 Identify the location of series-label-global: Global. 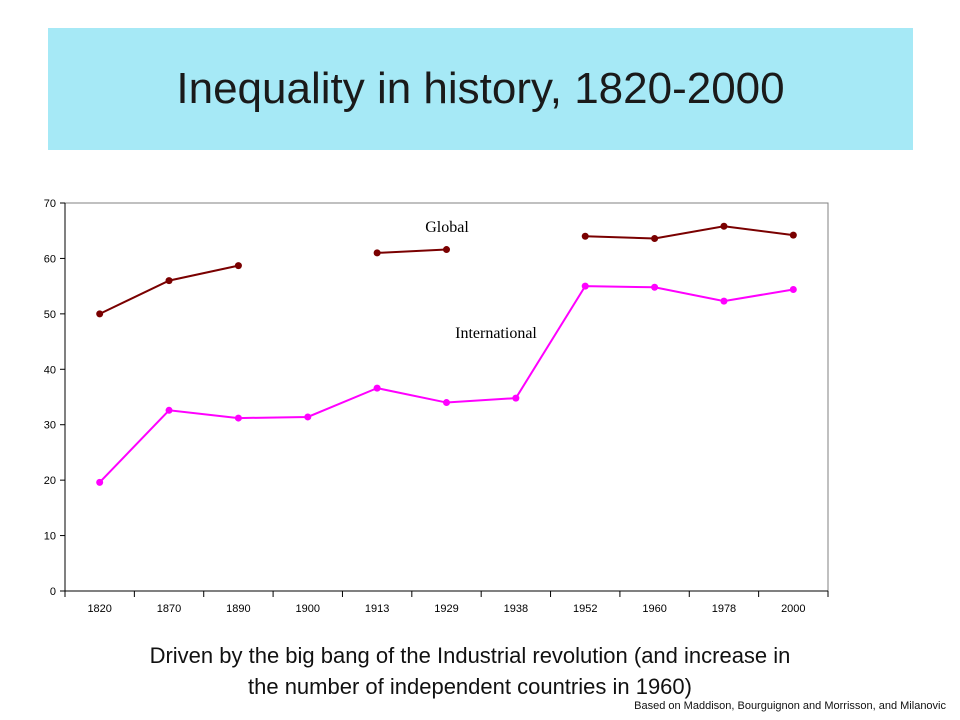
(447, 227).